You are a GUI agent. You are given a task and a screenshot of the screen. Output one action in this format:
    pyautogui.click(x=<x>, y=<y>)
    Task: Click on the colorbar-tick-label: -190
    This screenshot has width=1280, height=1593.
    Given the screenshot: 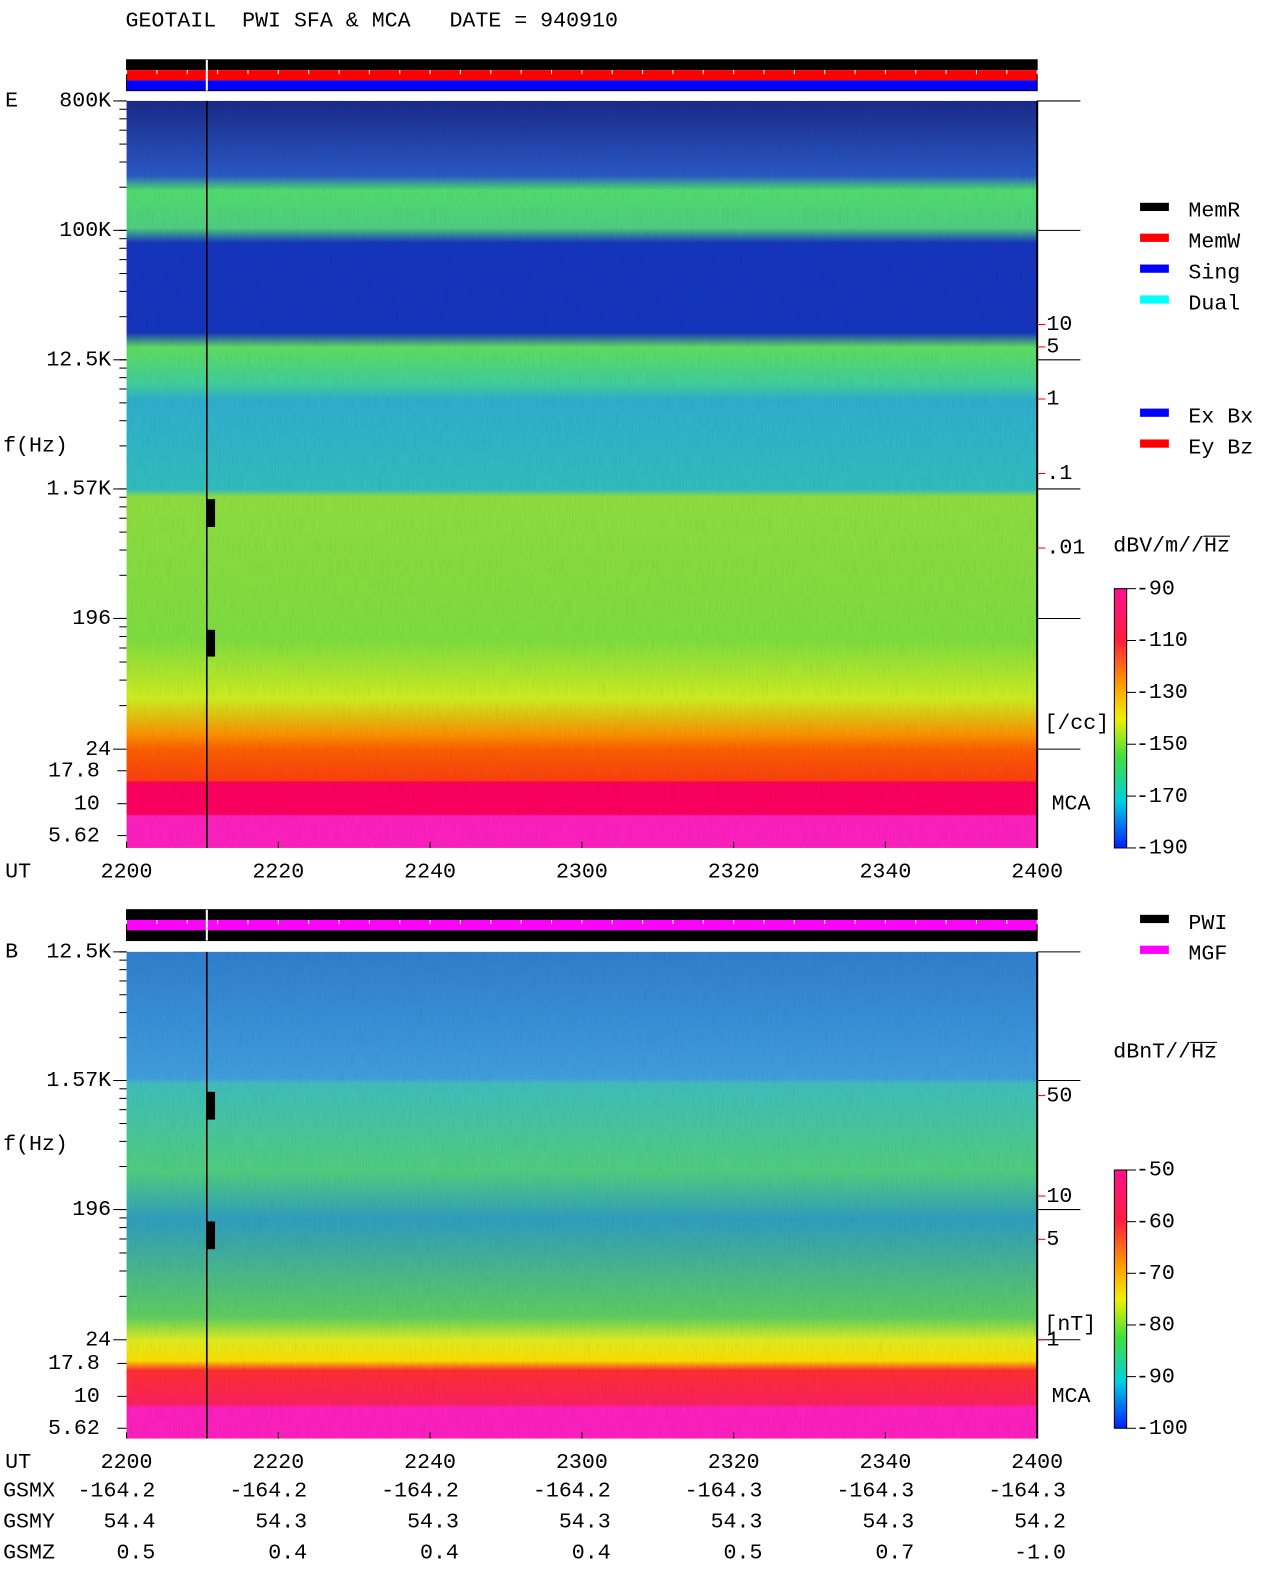 What is the action you would take?
    pyautogui.click(x=1162, y=849)
    